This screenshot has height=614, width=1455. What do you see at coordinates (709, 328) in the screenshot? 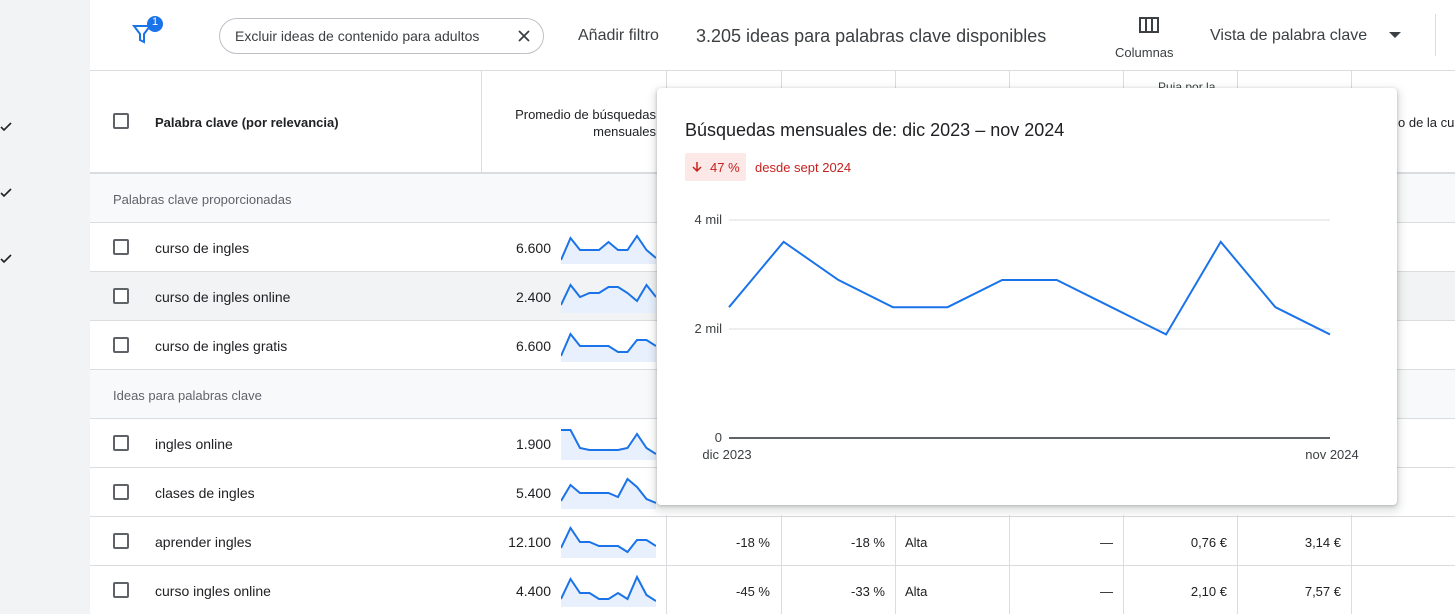
I see `y-tick-label: 2 mil` at bounding box center [709, 328].